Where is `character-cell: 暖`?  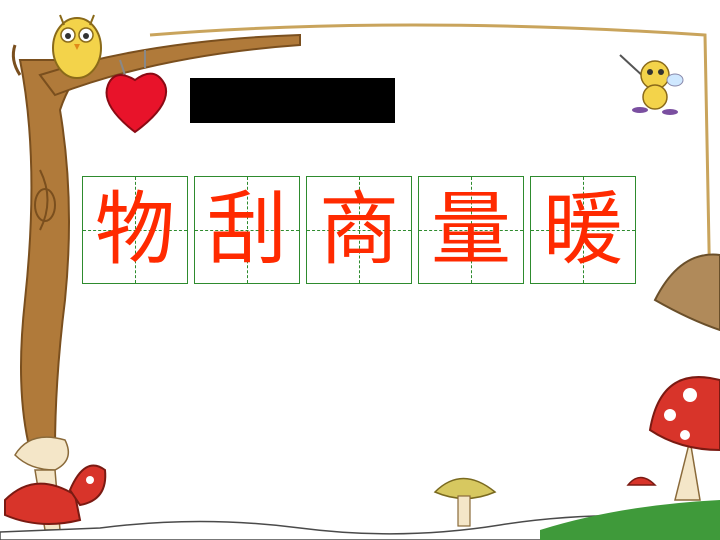
character-cell: 暖 is located at coordinates (583, 230).